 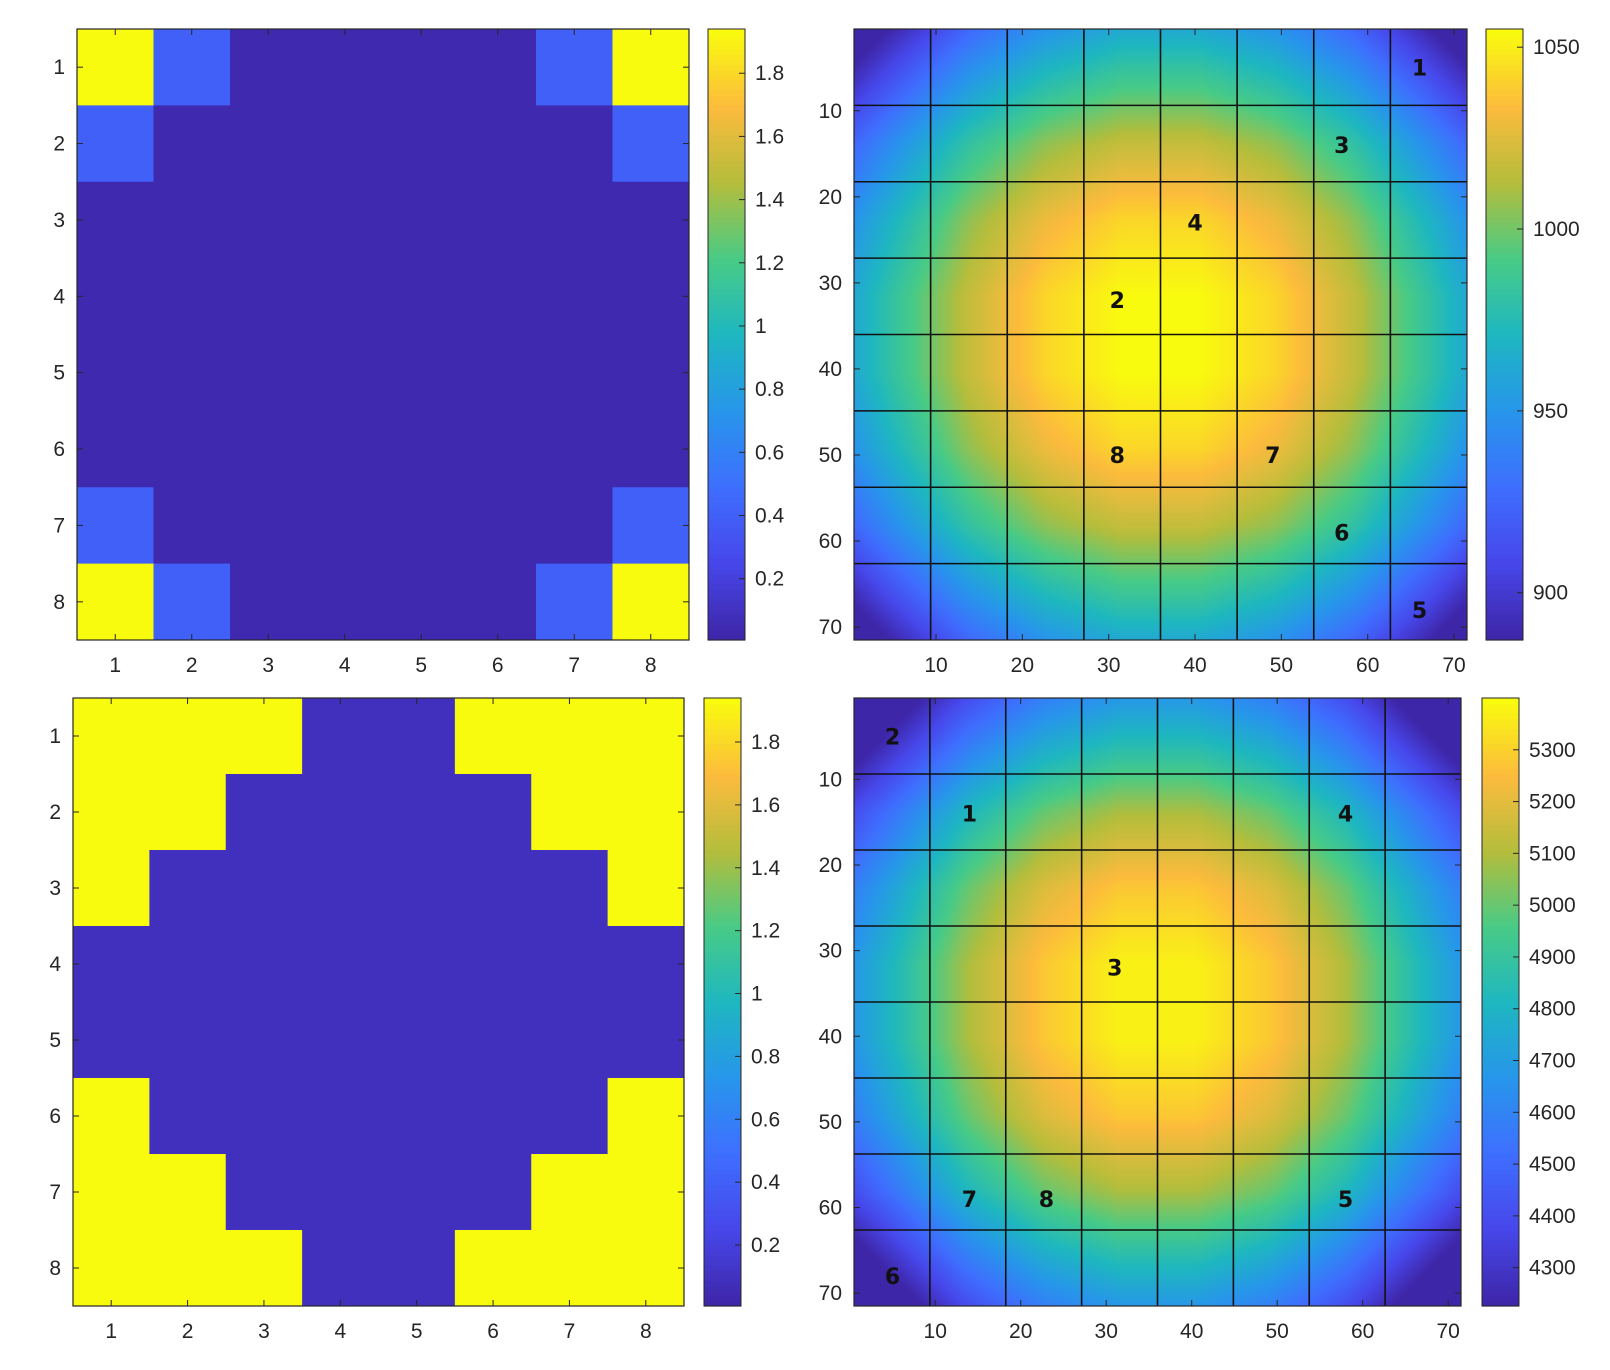 I want to click on colorbar-tick-label: 1.6, so click(x=765, y=805).